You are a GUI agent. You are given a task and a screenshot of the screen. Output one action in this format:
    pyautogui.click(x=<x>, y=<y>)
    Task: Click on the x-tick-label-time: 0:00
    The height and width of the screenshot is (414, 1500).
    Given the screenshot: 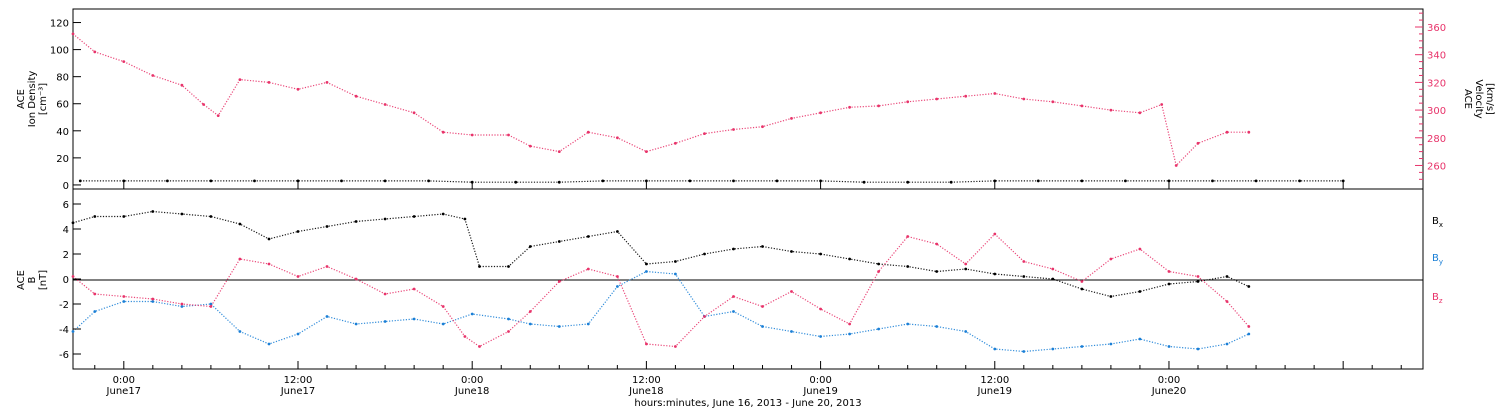 What is the action you would take?
    pyautogui.click(x=124, y=380)
    